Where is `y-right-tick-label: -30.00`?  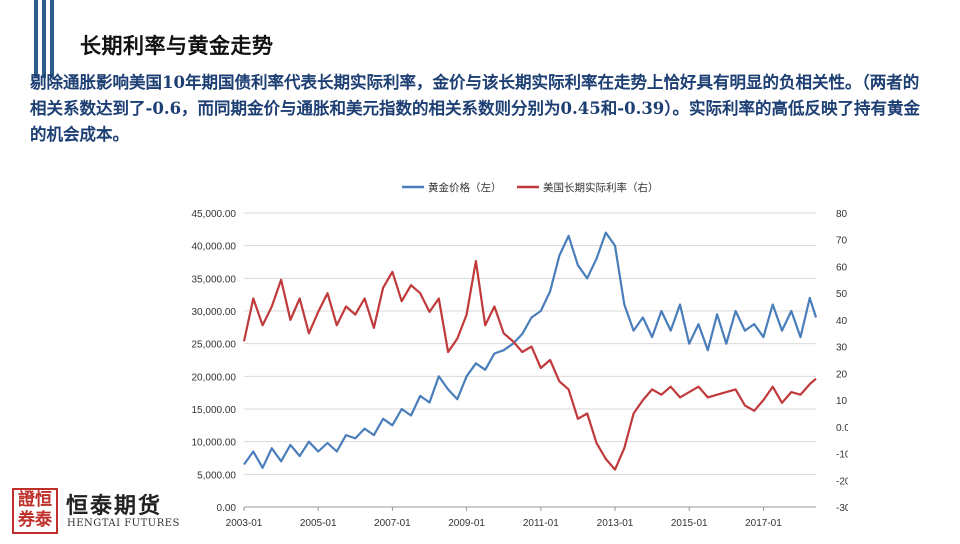 y-right-tick-label: -30.00 is located at coordinates (842, 508).